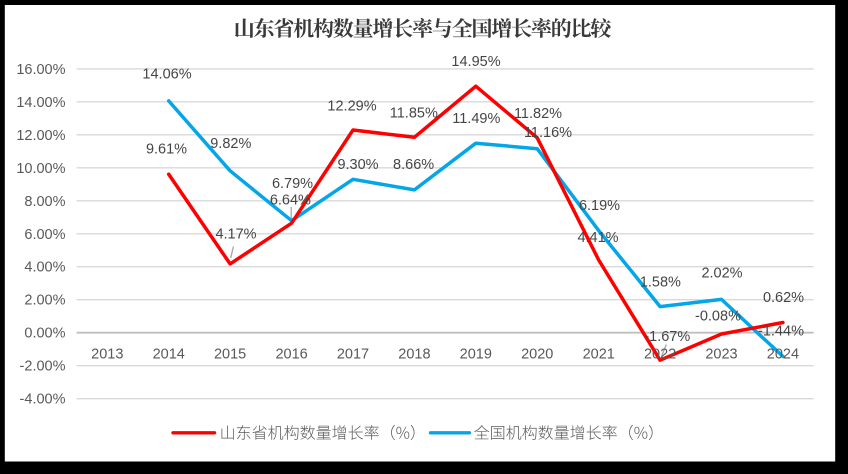  I want to click on svg-text: 0.00%, so click(44, 334).